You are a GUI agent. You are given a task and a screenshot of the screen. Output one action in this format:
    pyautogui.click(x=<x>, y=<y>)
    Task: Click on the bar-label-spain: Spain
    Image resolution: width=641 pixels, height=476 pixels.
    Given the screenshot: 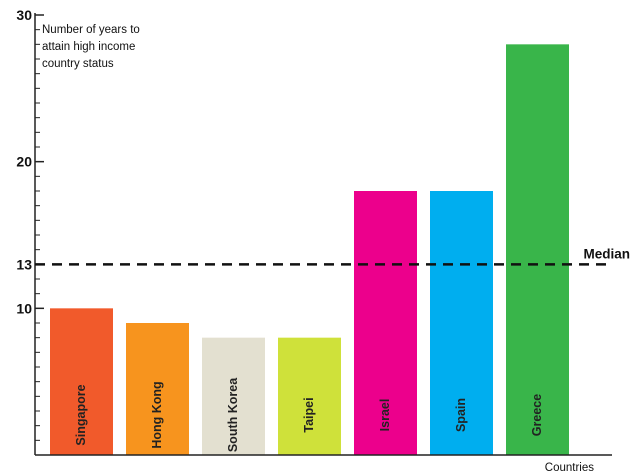 What is the action you would take?
    pyautogui.click(x=461, y=415)
    